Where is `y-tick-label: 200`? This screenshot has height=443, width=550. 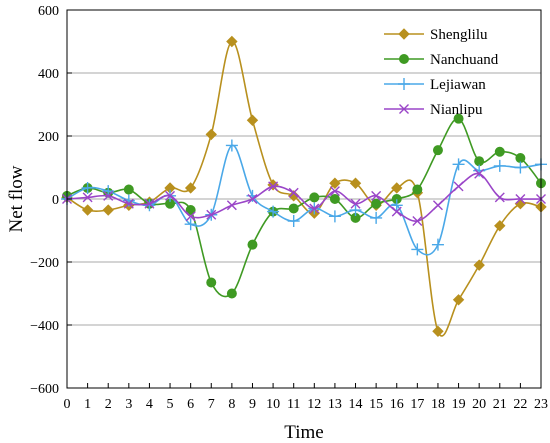 y-tick-label: 200 is located at coordinates (48, 137).